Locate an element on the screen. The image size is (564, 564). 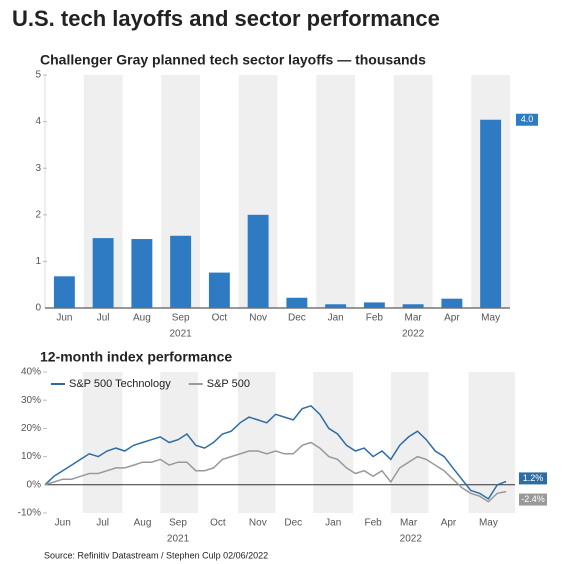
end-label: 1.2% is located at coordinates (533, 478).